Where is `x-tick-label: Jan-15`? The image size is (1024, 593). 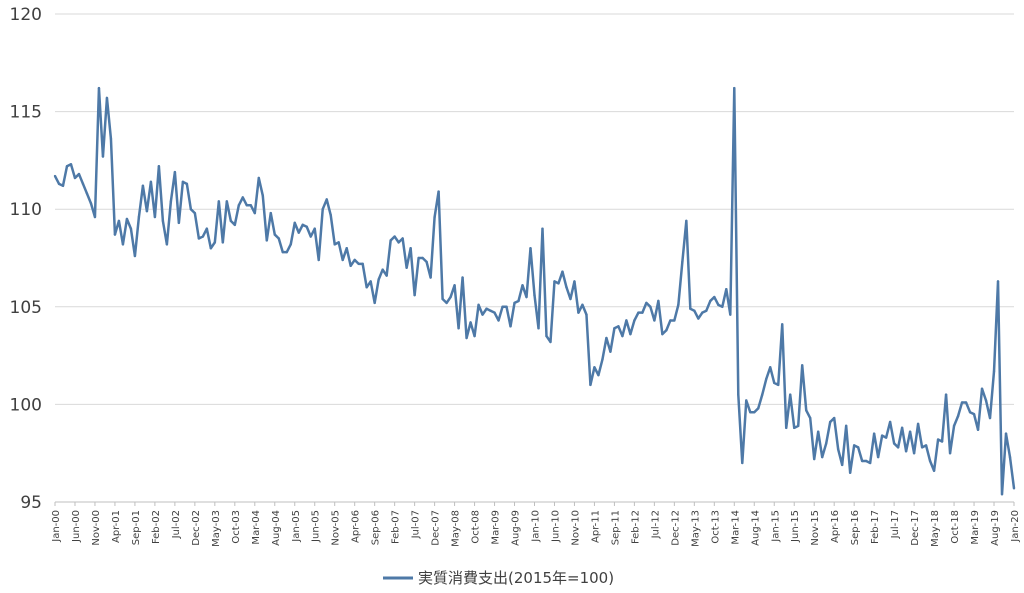 x-tick-label: Jan-15 is located at coordinates (775, 526).